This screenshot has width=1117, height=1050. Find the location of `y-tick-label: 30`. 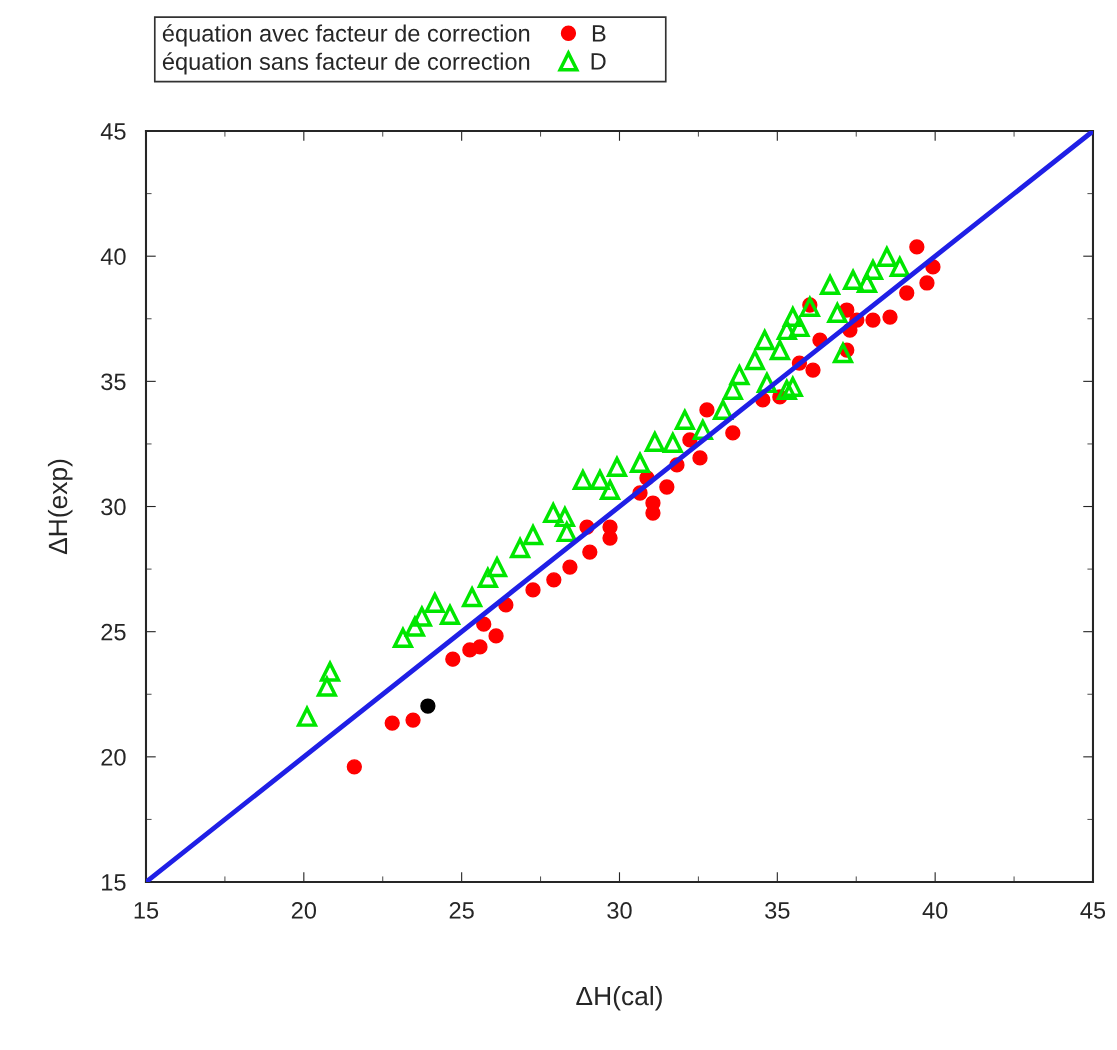

y-tick-label: 30 is located at coordinates (113, 507).